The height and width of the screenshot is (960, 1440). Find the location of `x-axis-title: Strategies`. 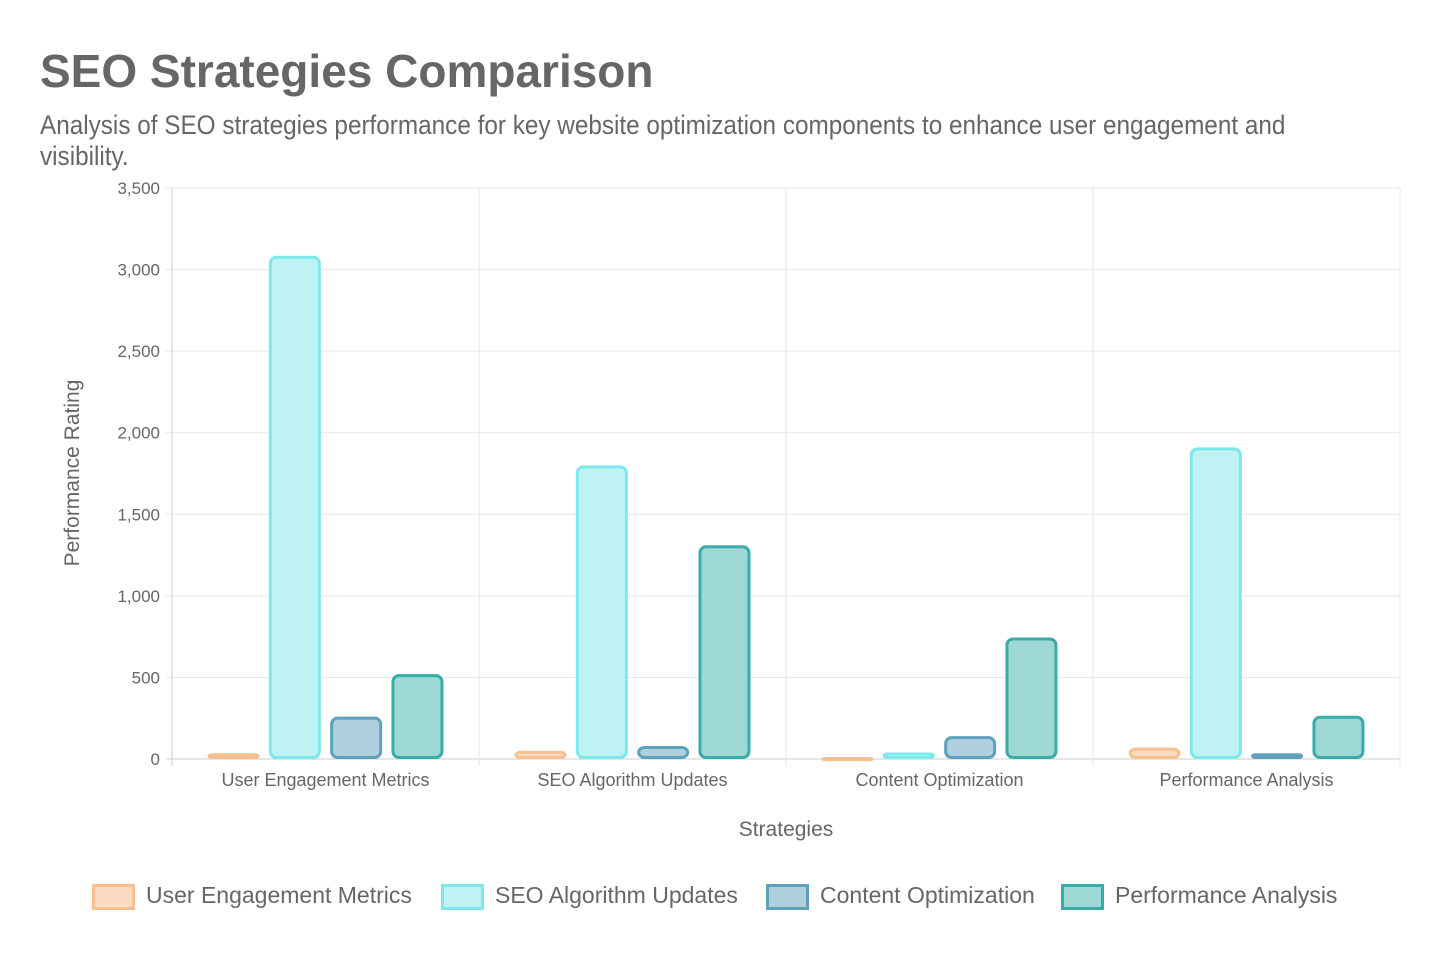

x-axis-title: Strategies is located at coordinates (786, 829).